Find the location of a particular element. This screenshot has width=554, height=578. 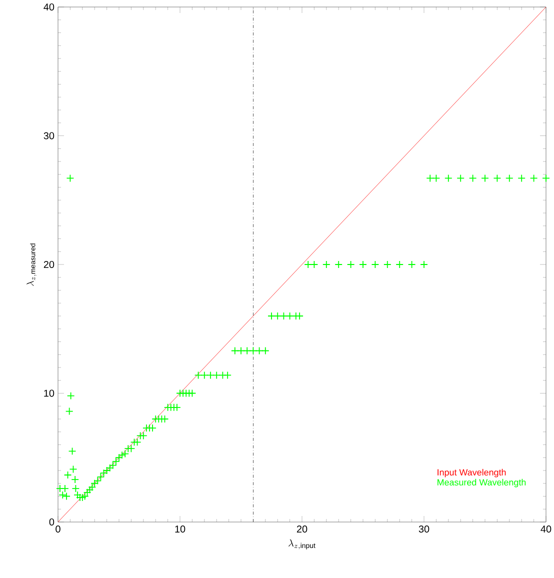

y-axis-title: $\lambda_{z,\mathrm{measured}}$ is located at coordinates (31, 265).